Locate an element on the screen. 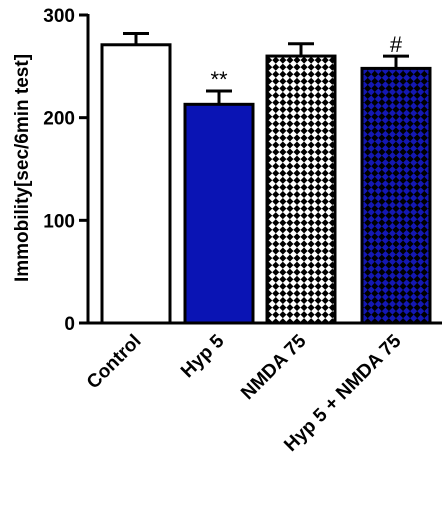 This screenshot has width=447, height=507. bar-control is located at coordinates (136, 184).